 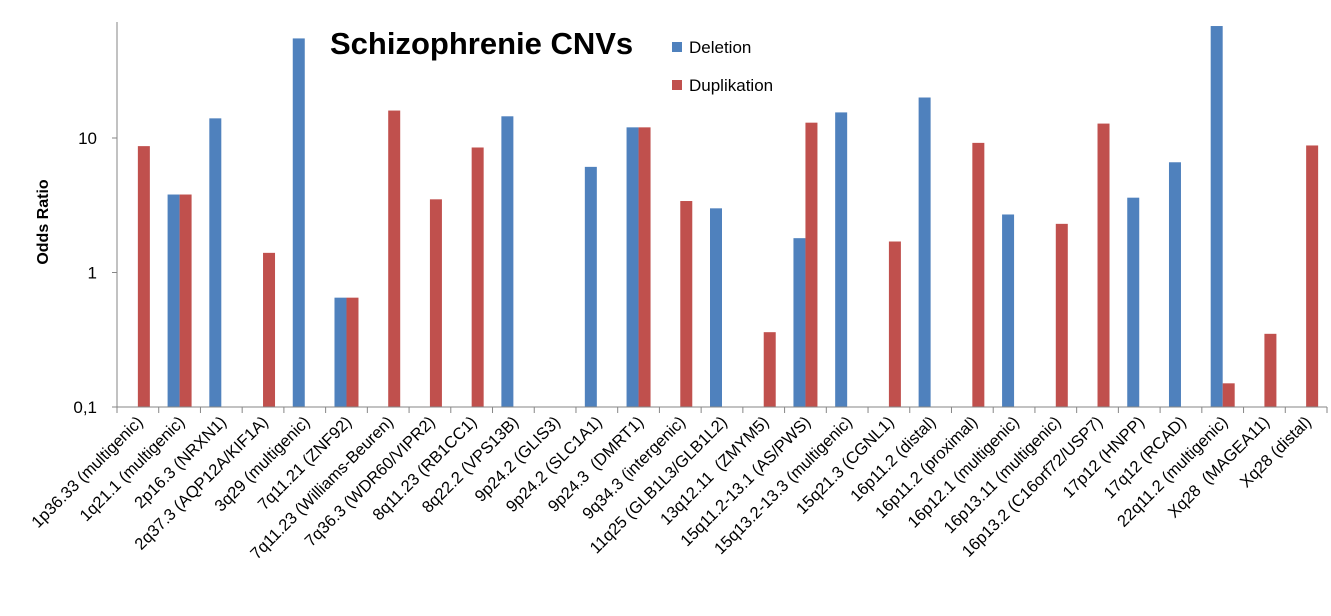 I want to click on legend-label: Deletion, so click(x=720, y=47).